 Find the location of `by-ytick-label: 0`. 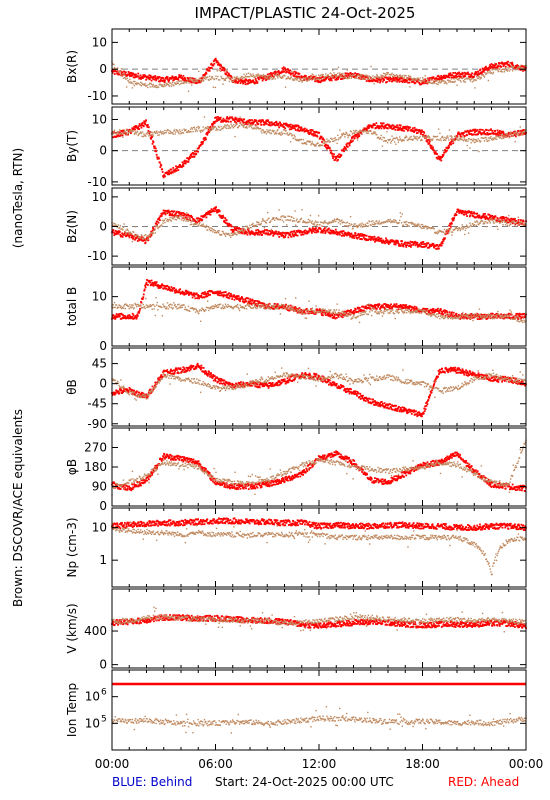

by-ytick-label: 0 is located at coordinates (103, 151).